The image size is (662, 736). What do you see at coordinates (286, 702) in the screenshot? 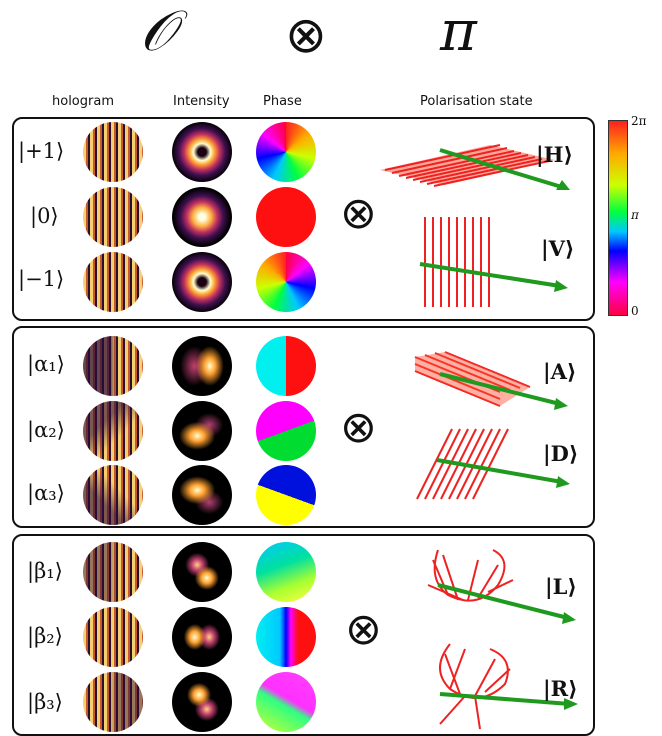
I see `phase-beta-three` at bounding box center [286, 702].